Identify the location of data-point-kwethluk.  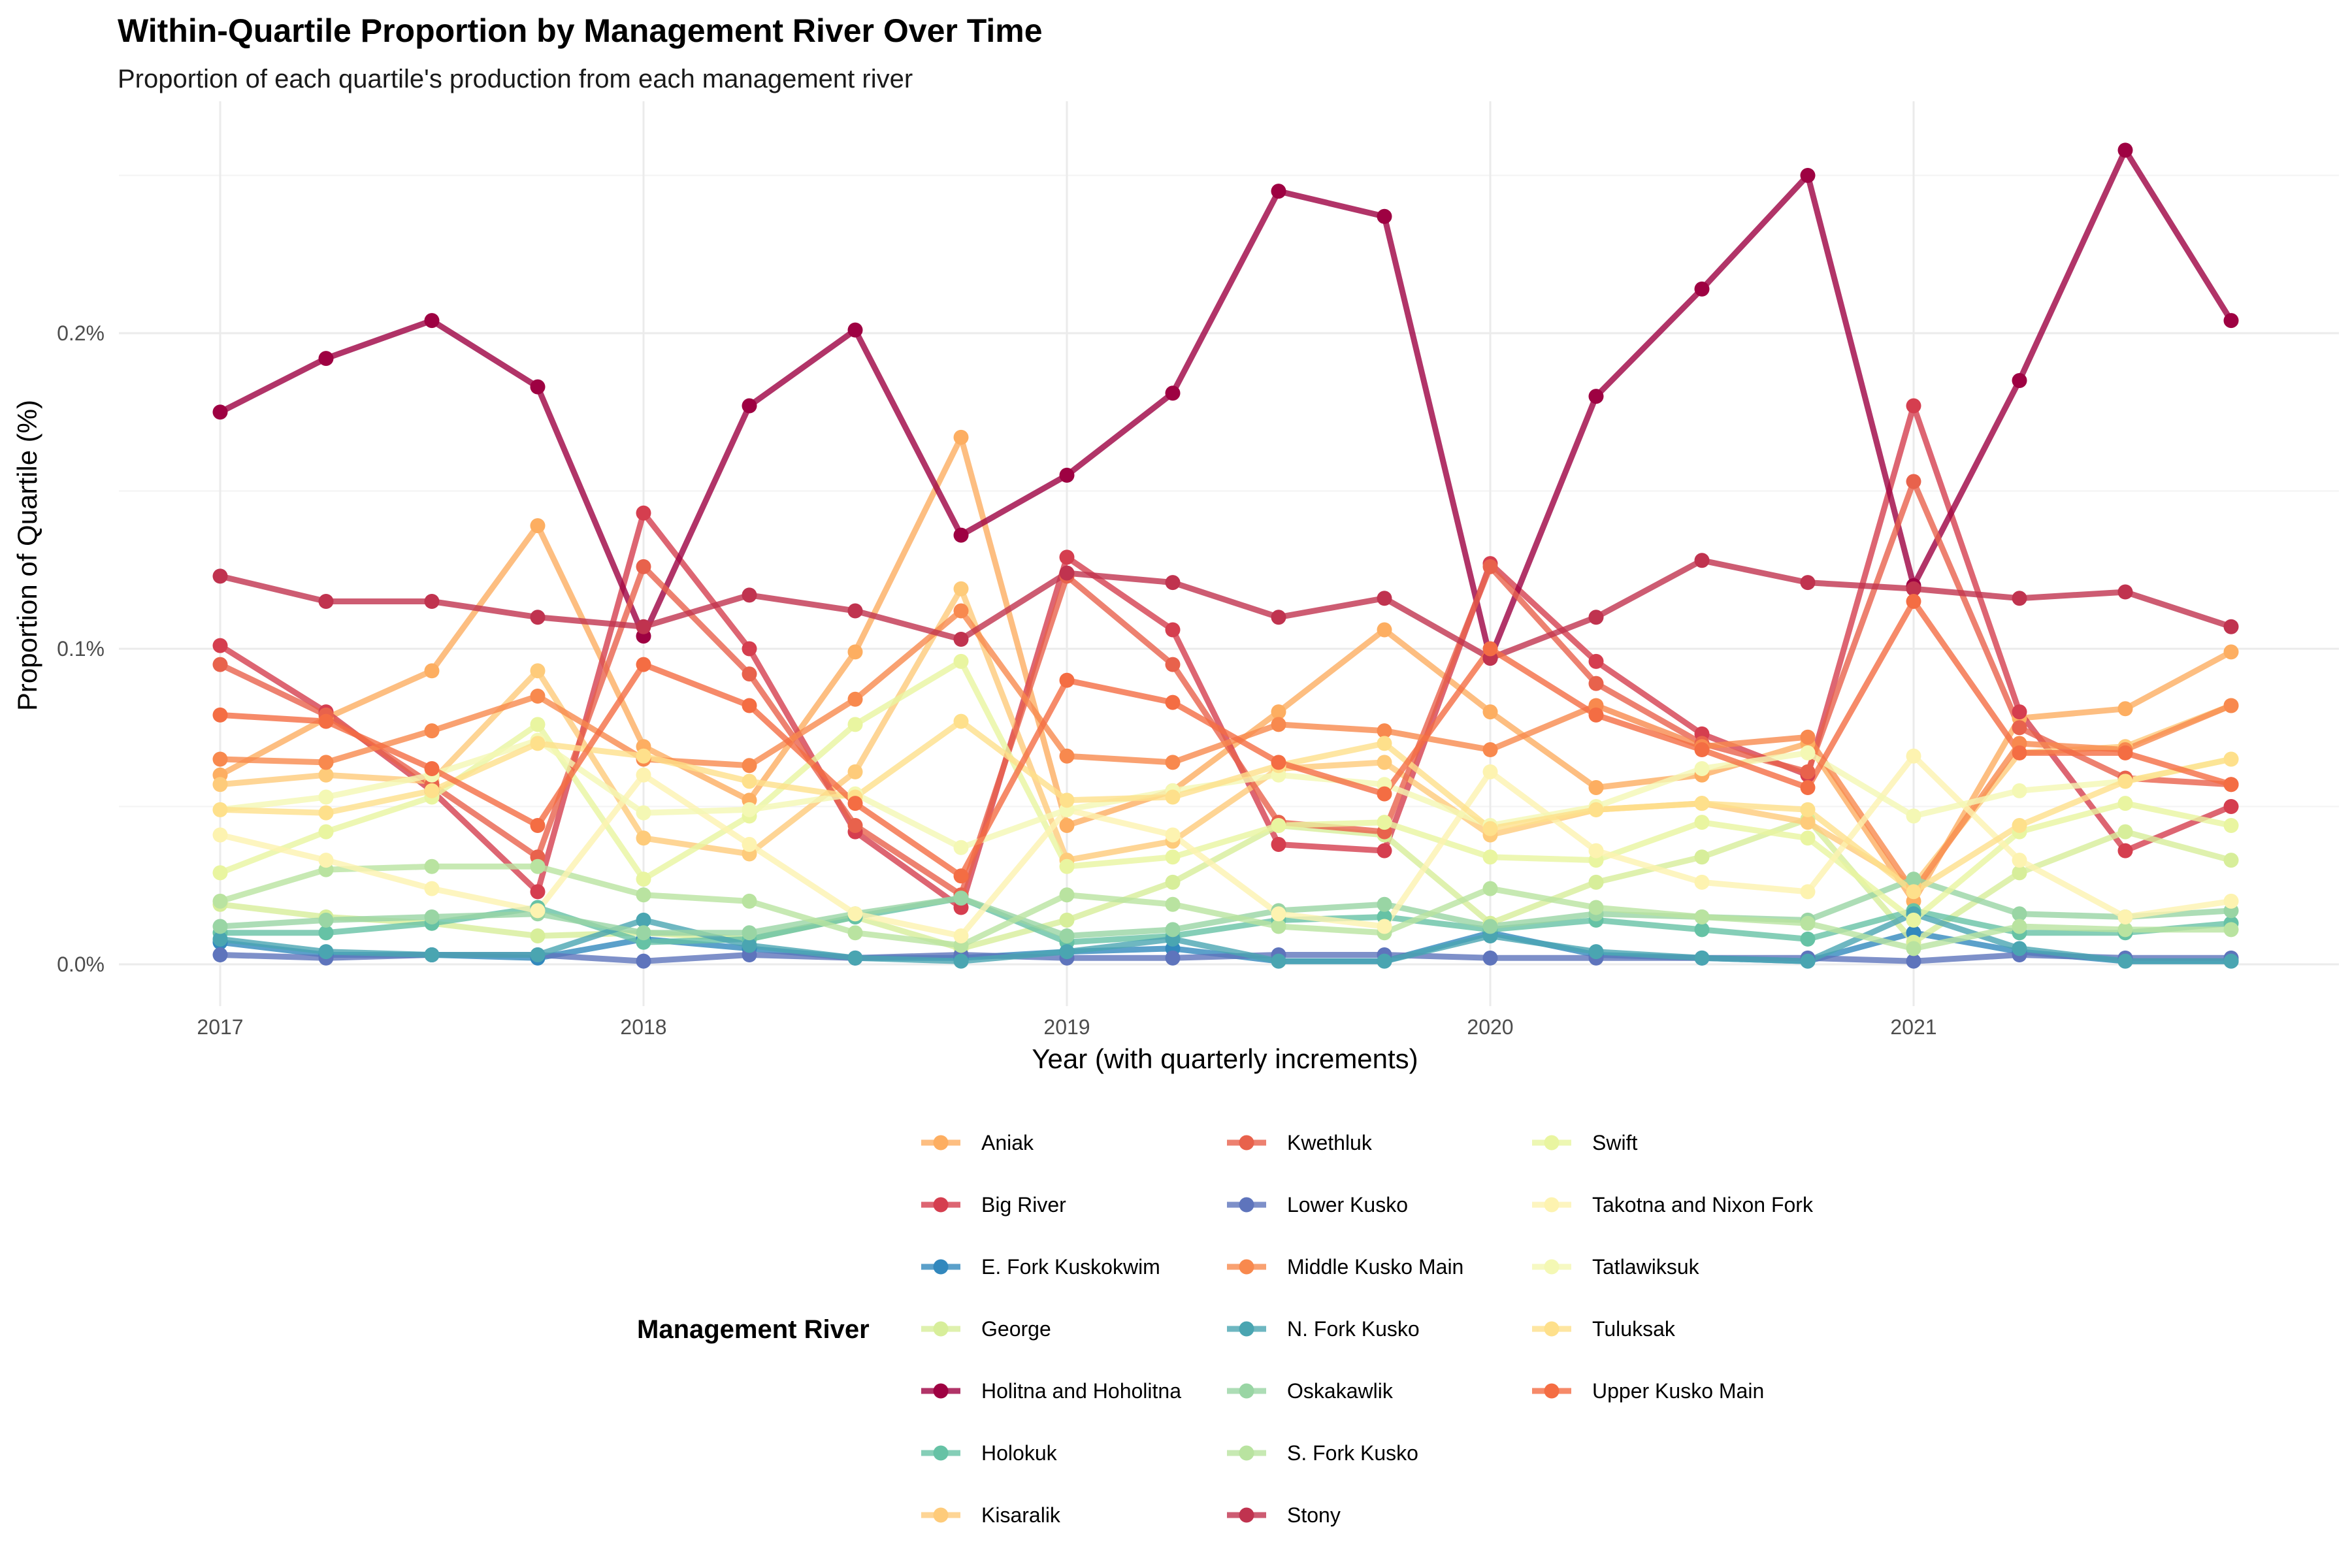
(1596, 683).